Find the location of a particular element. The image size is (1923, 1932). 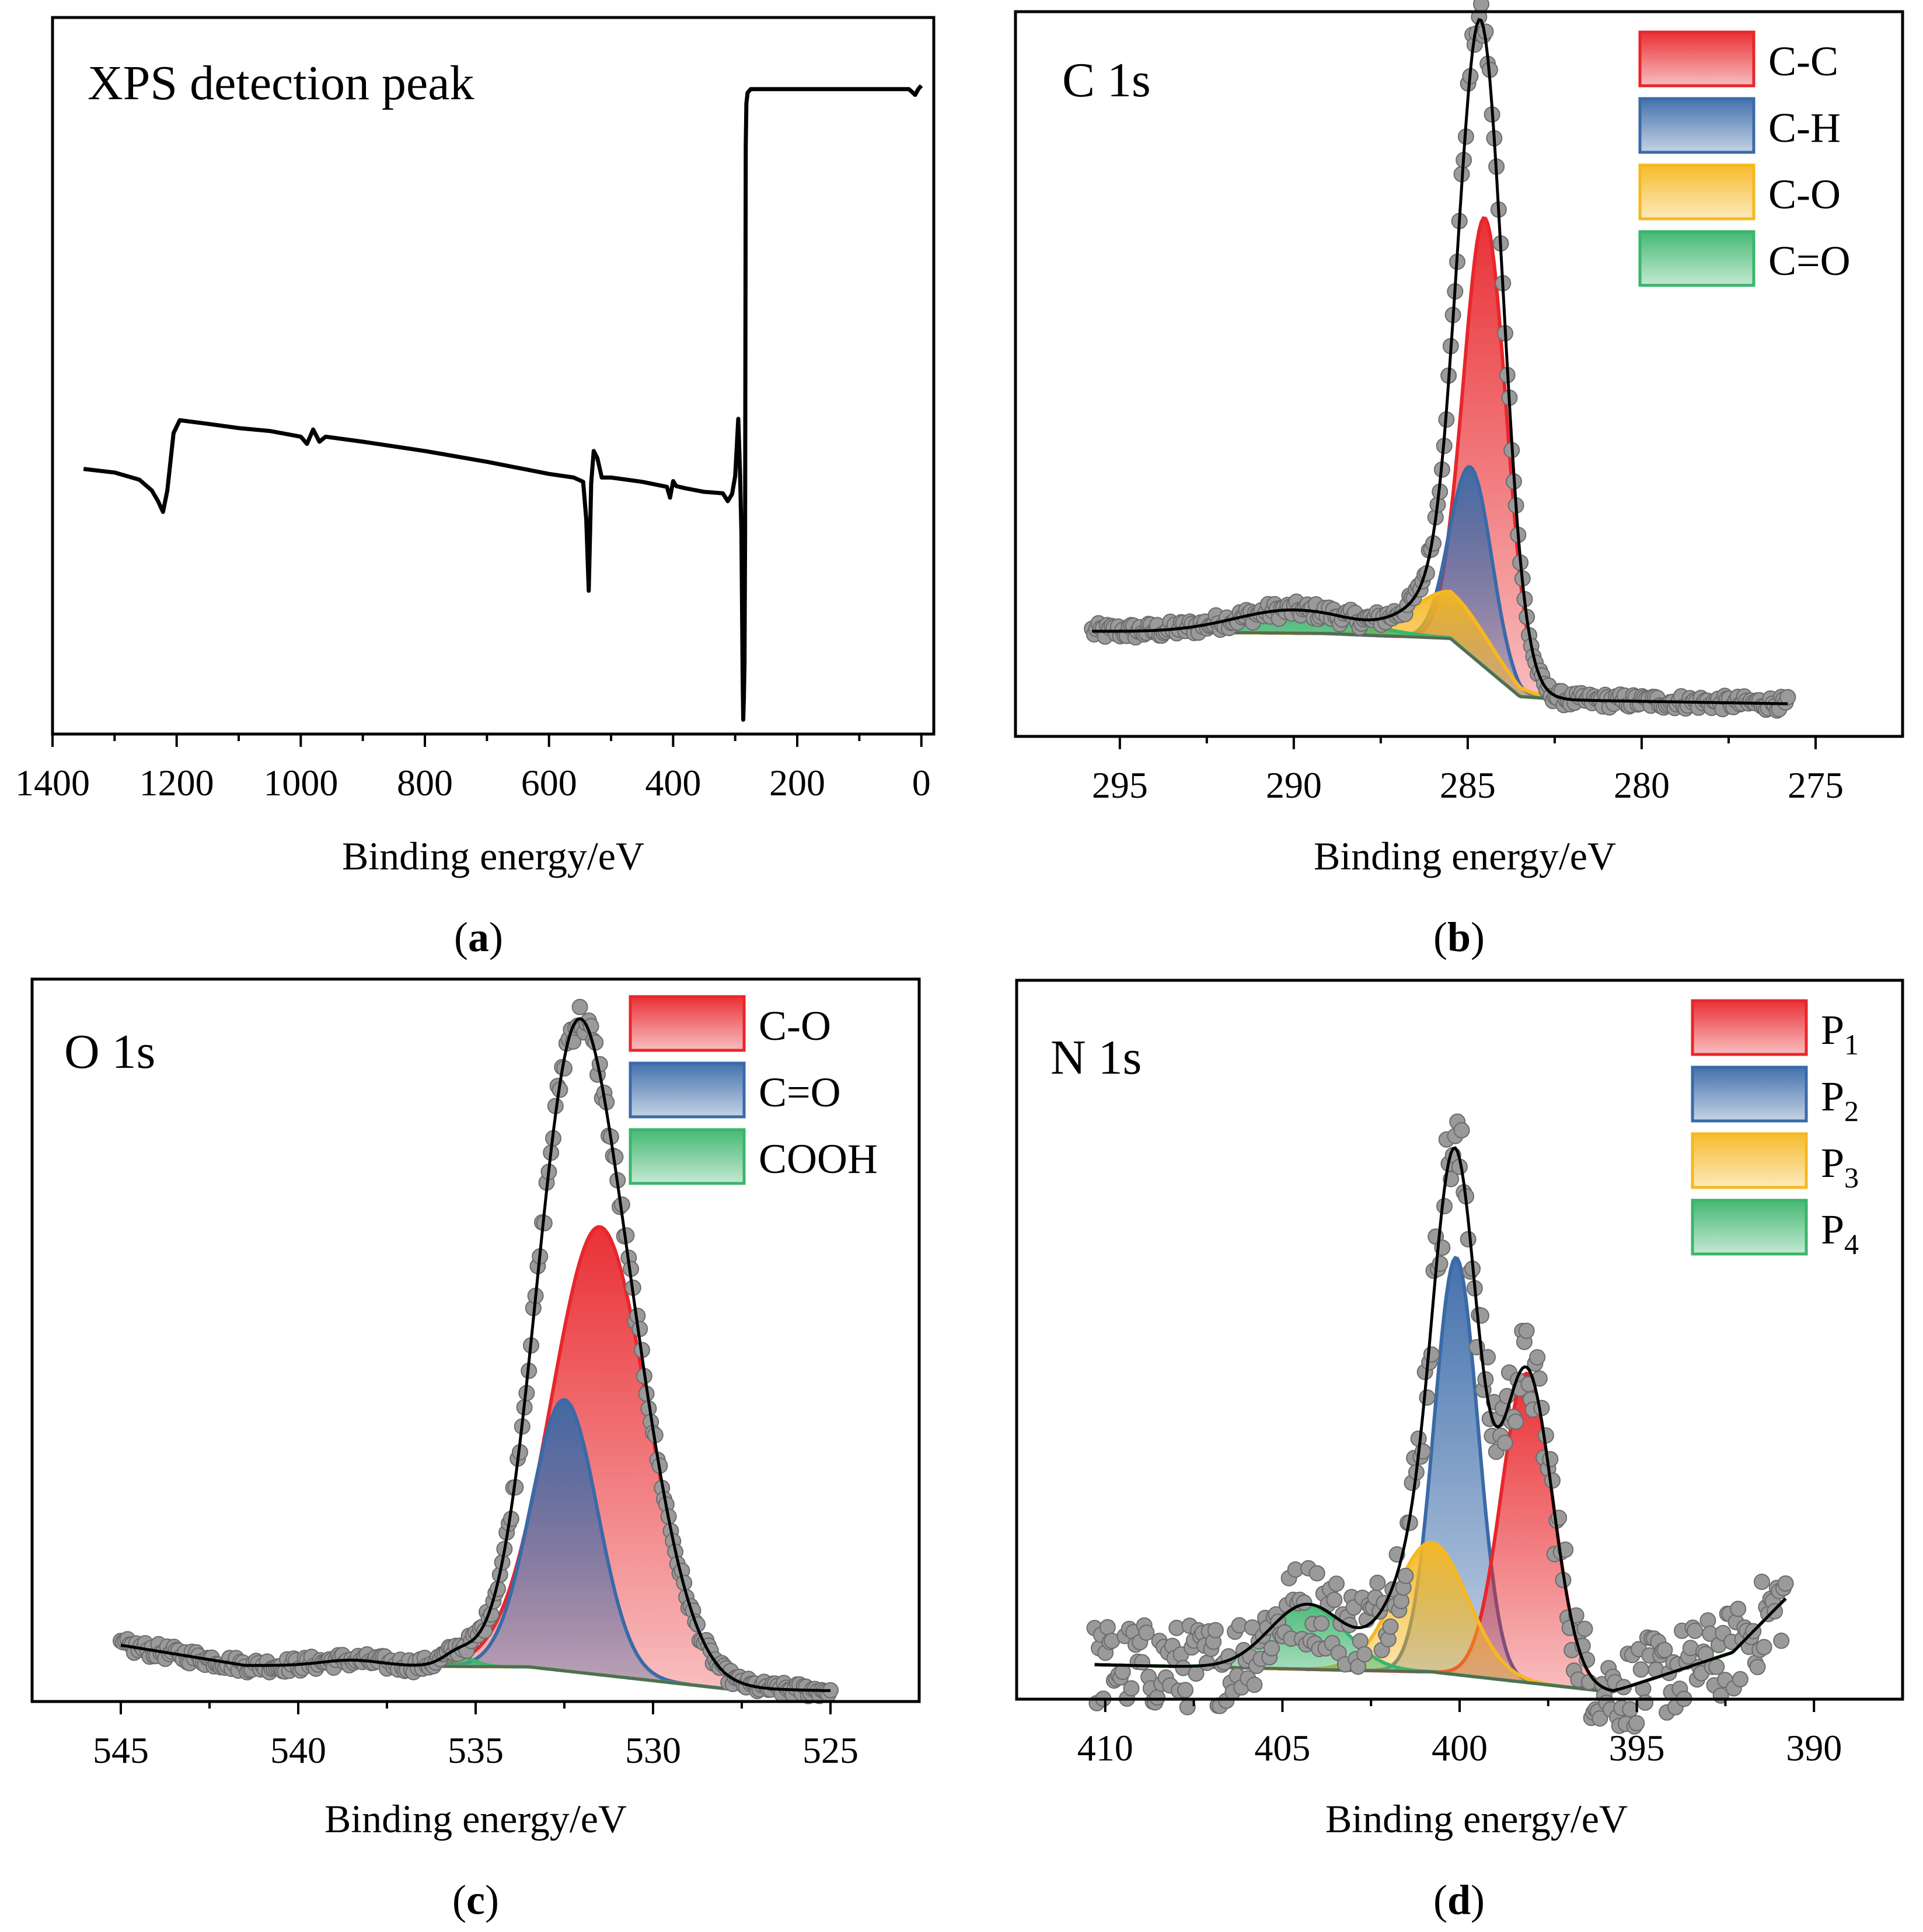

peak-line-C-O is located at coordinates (475, 1459).